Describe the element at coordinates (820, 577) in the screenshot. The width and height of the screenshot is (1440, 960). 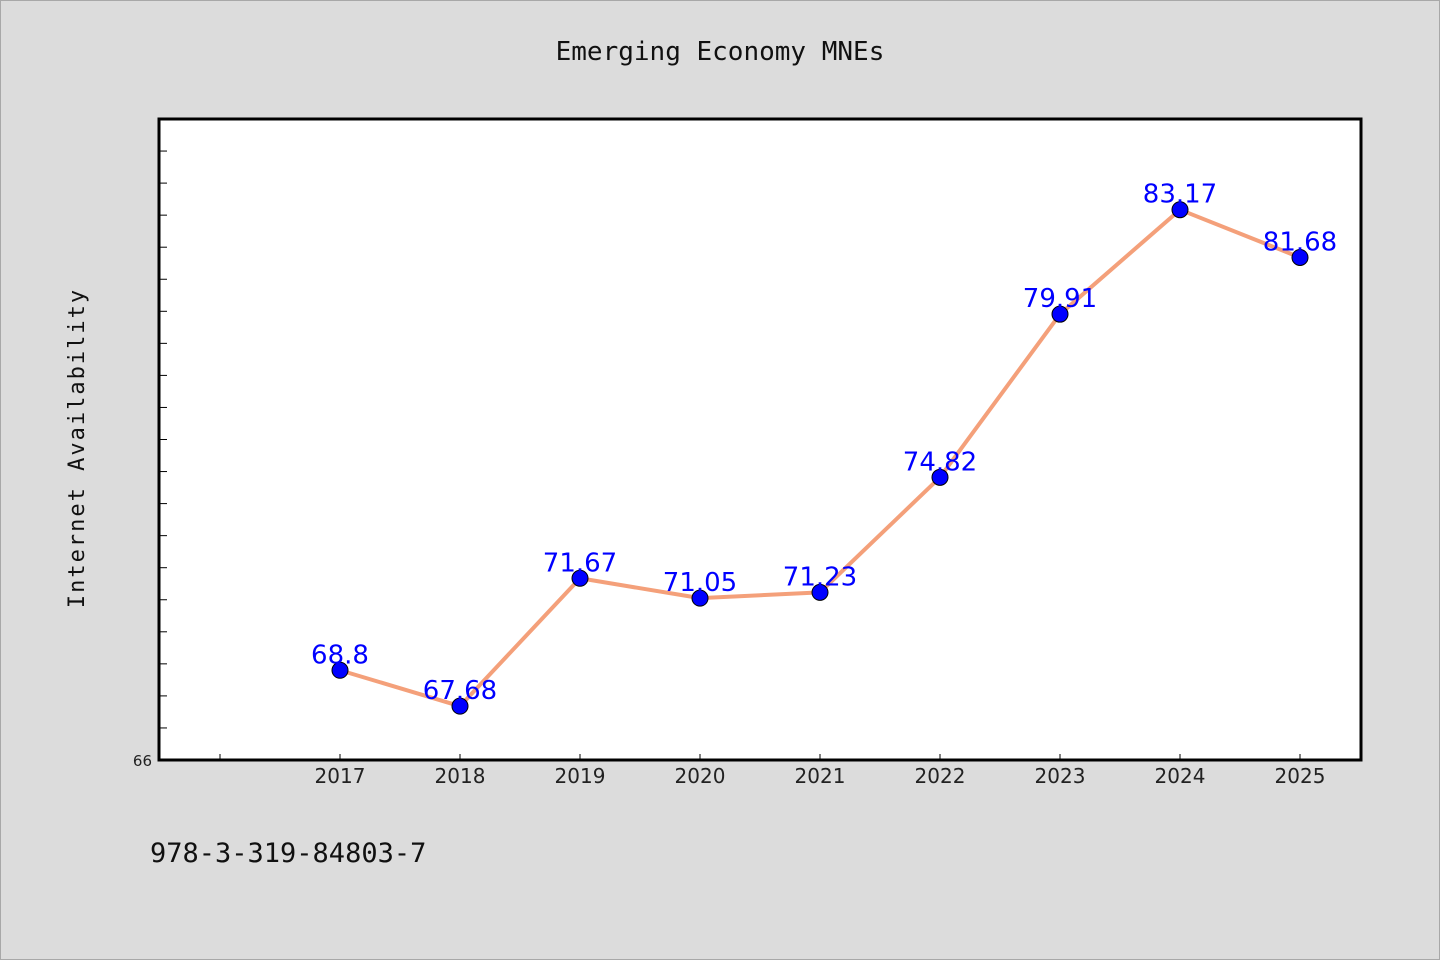
I see `data-label: 71.23` at that location.